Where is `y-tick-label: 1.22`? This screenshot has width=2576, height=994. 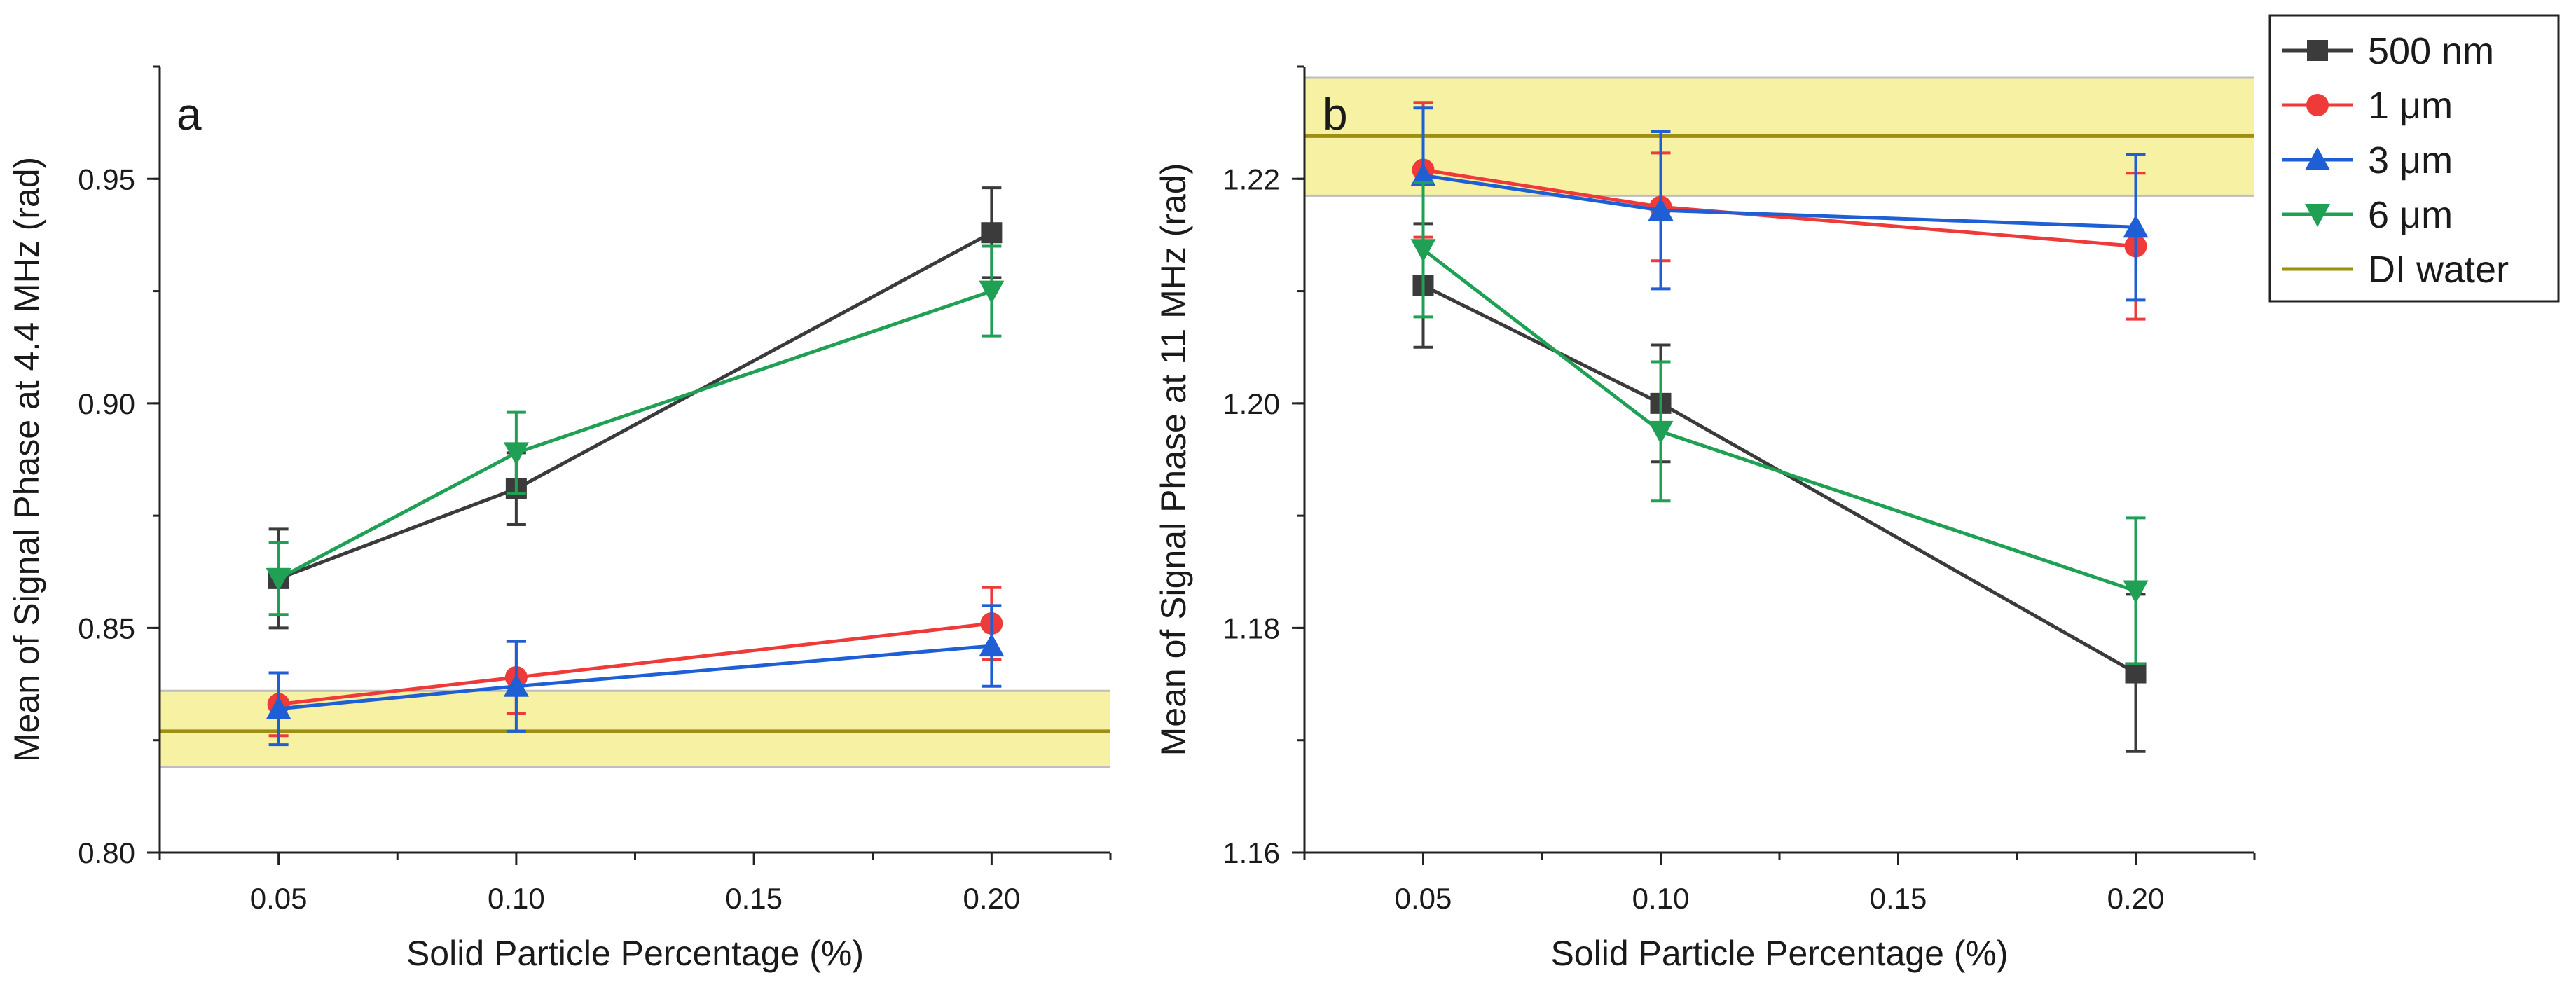
y-tick-label: 1.22 is located at coordinates (1251, 179).